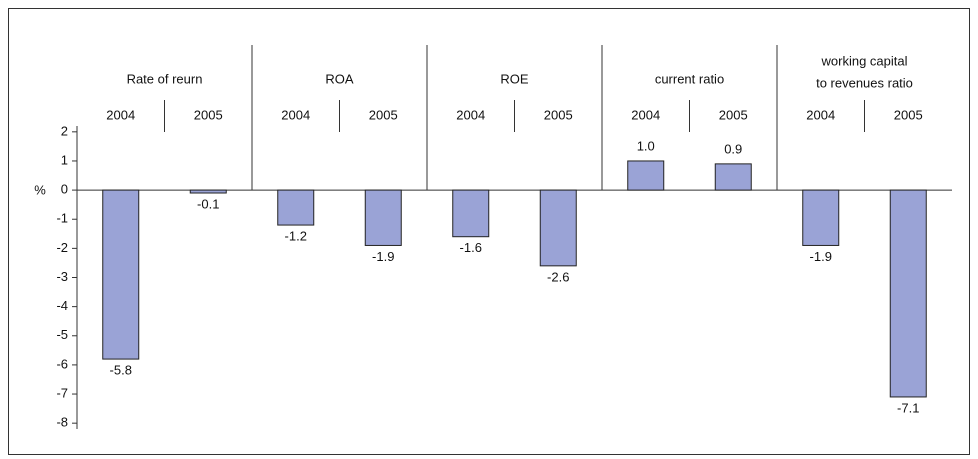 The image size is (978, 459). I want to click on value-label: 1.0, so click(646, 145).